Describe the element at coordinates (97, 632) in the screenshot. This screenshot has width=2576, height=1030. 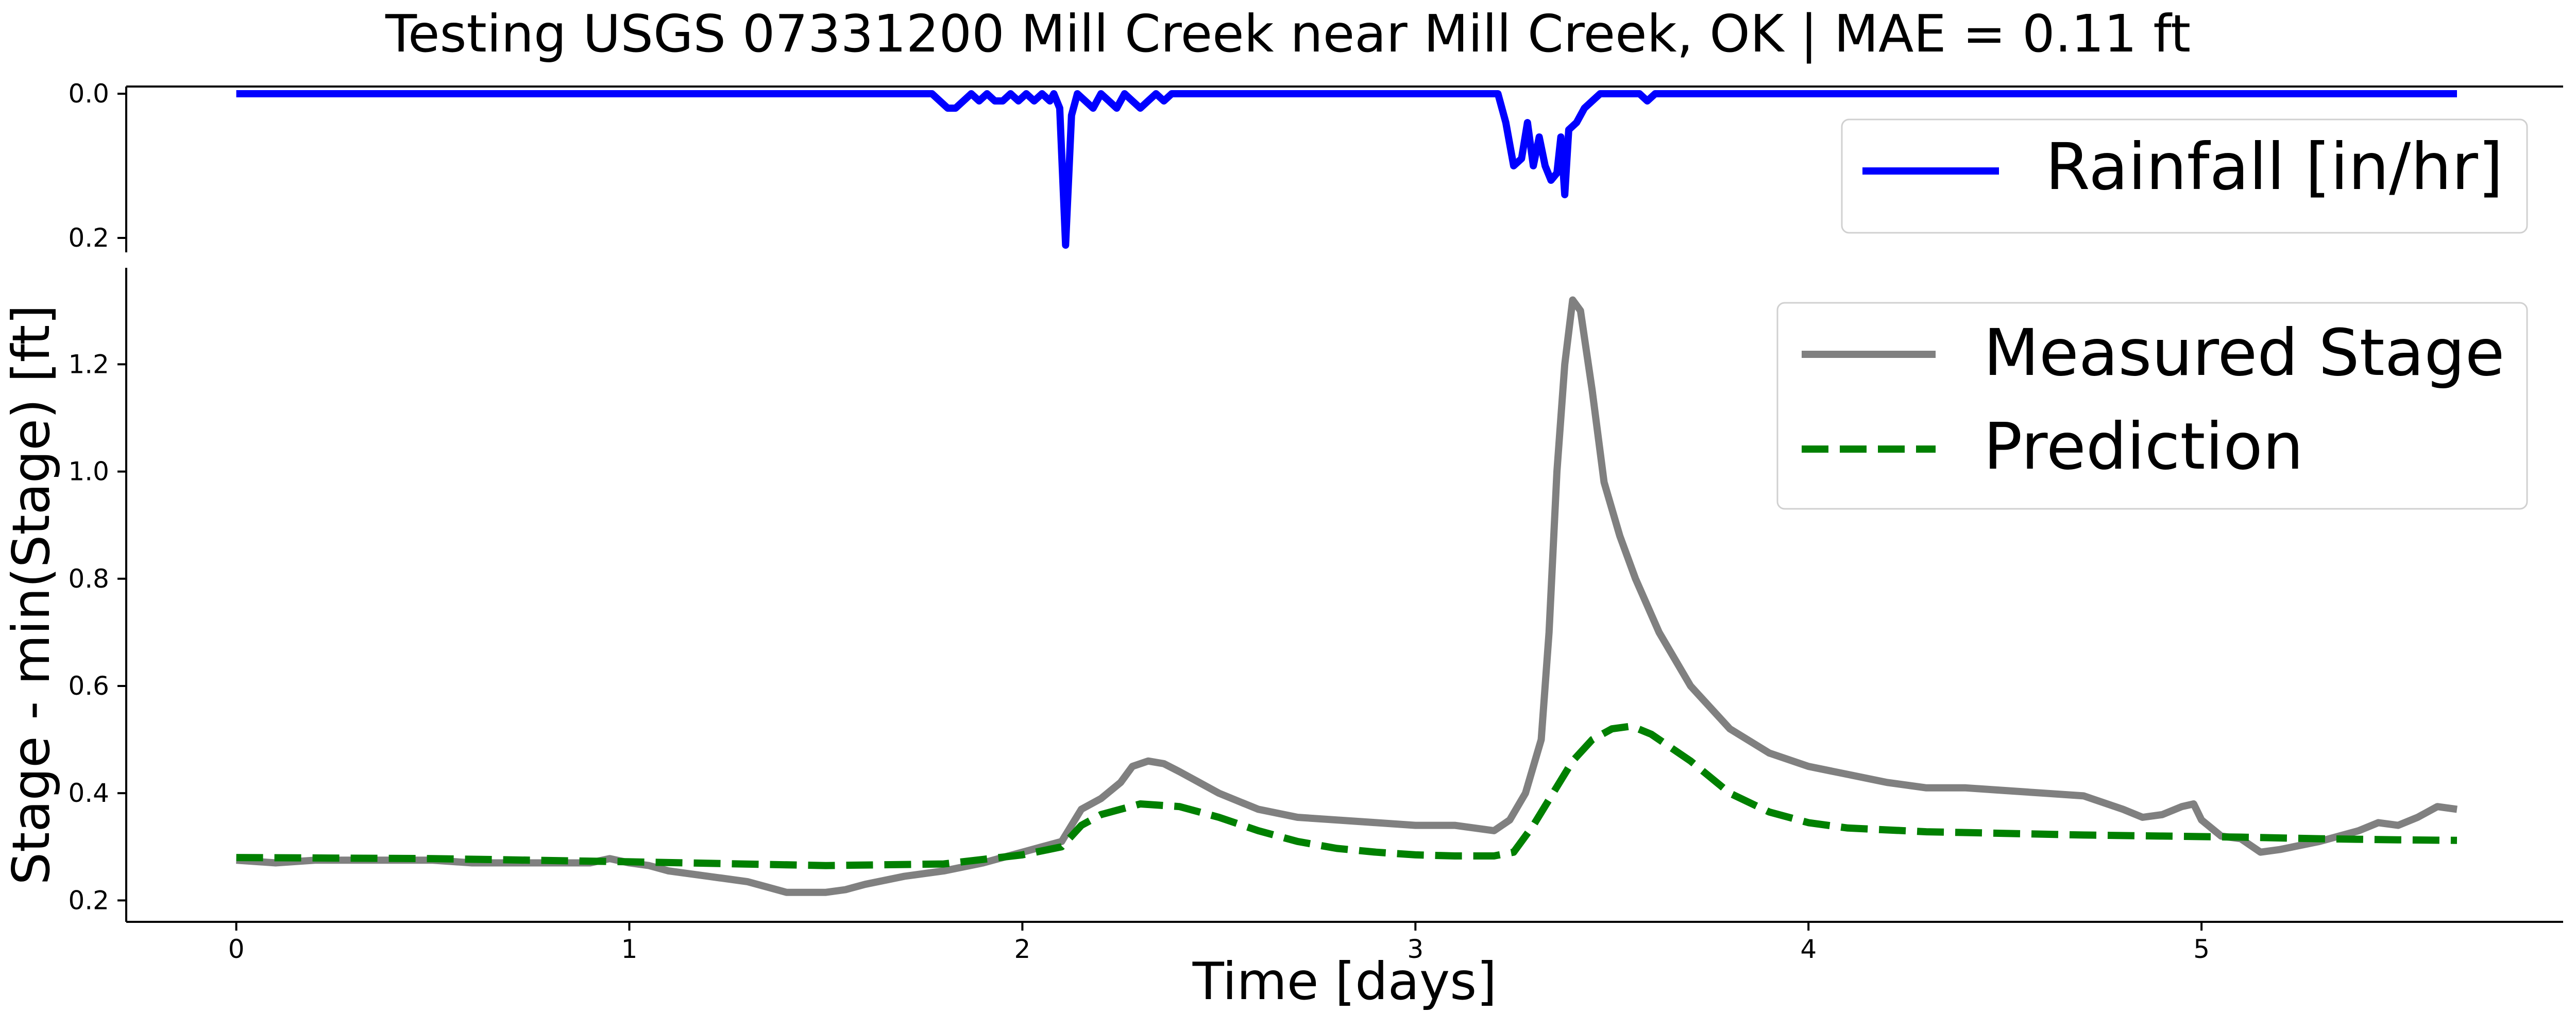
I see `stage-y-axis: 0.2 0.4 0.6 0.8 1.0 1.2` at that location.